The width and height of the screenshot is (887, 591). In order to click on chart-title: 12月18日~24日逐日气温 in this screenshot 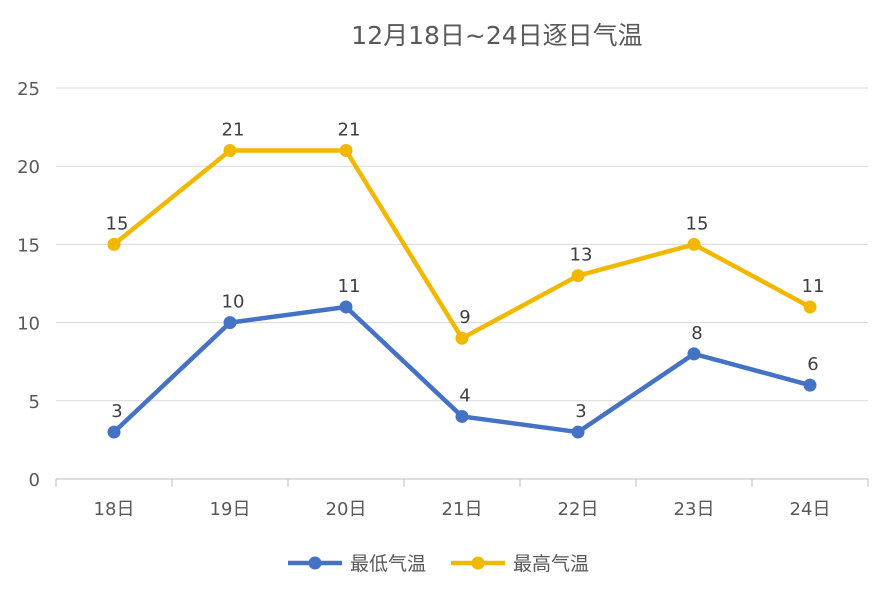, I will do `click(496, 35)`.